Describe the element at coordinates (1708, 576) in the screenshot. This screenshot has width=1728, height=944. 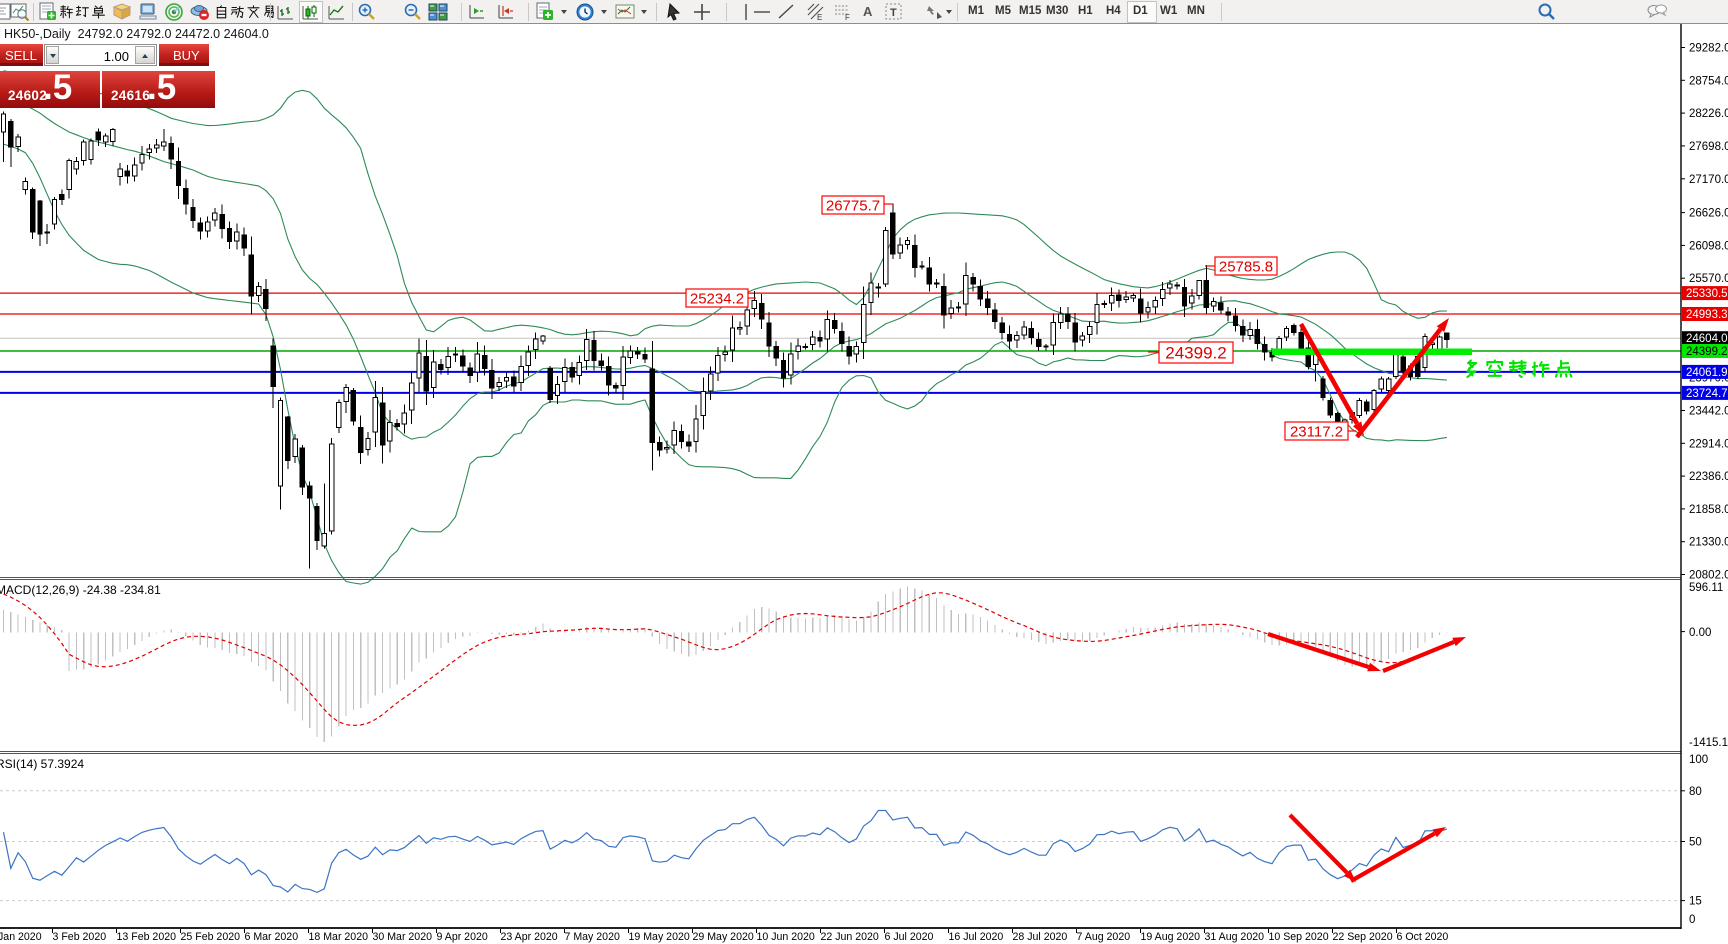
I see `svg-text: 20802.0` at that location.